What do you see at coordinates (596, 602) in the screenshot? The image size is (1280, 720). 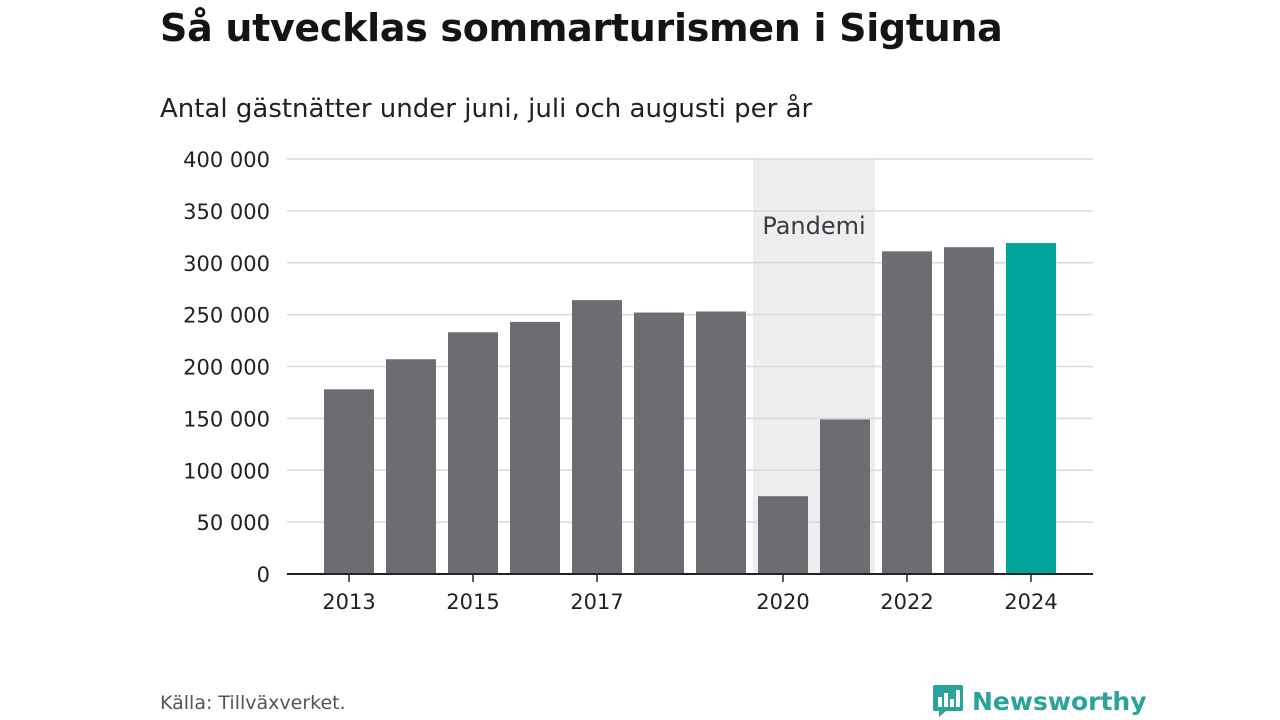 I see `x-tick-label: 2017` at bounding box center [596, 602].